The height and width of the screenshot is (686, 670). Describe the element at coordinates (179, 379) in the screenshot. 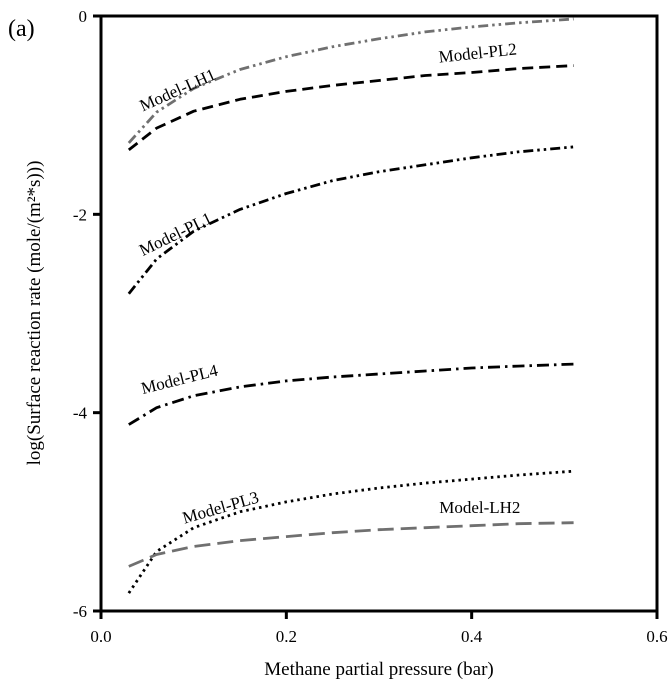

I see `series-label-model-pl4: Model-PL4` at that location.